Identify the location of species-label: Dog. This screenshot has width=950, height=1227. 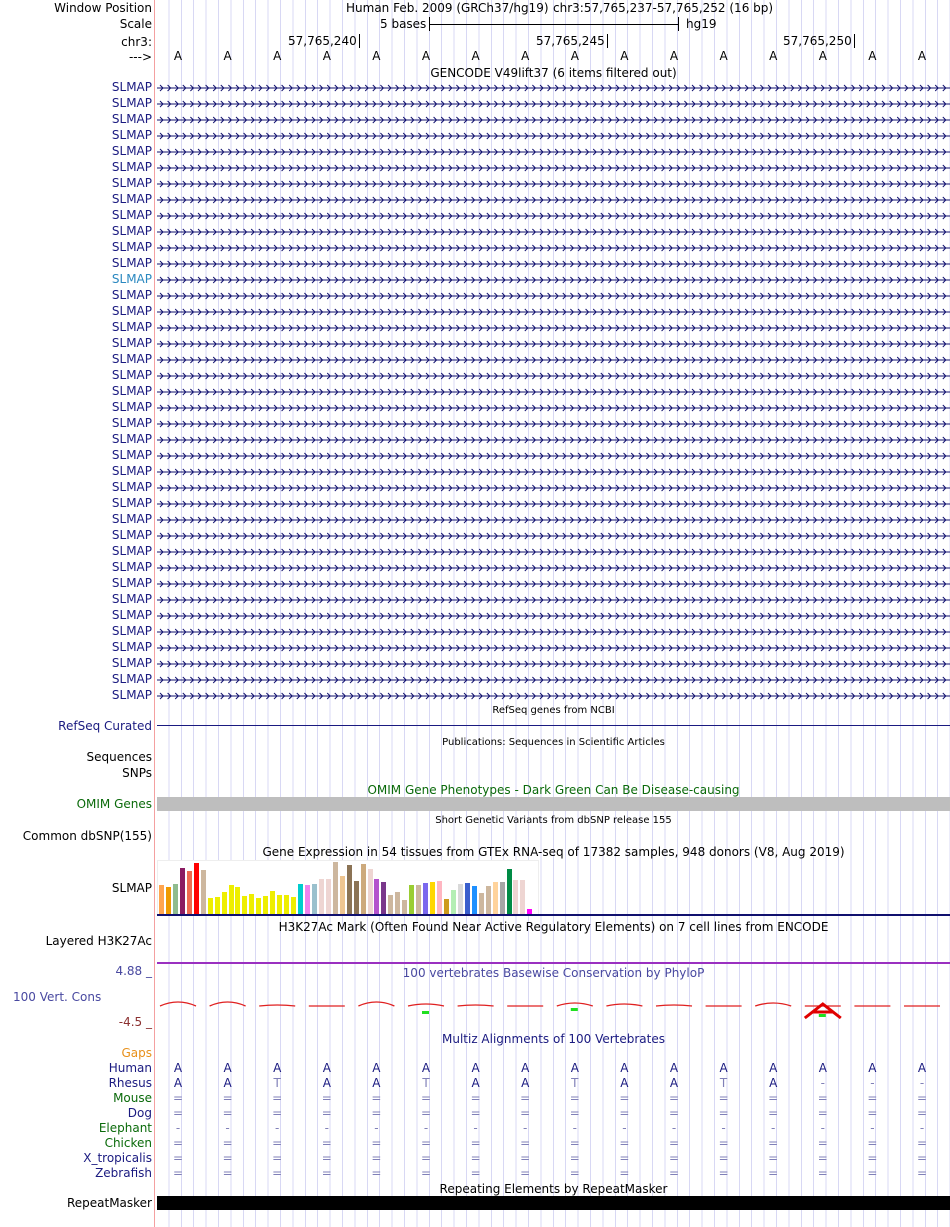
(139, 1113).